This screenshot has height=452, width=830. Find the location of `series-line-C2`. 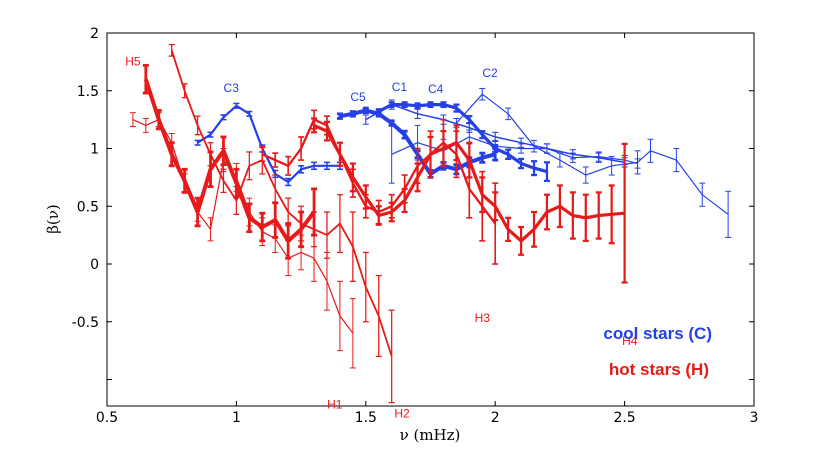

series-line-C2 is located at coordinates (592, 154).